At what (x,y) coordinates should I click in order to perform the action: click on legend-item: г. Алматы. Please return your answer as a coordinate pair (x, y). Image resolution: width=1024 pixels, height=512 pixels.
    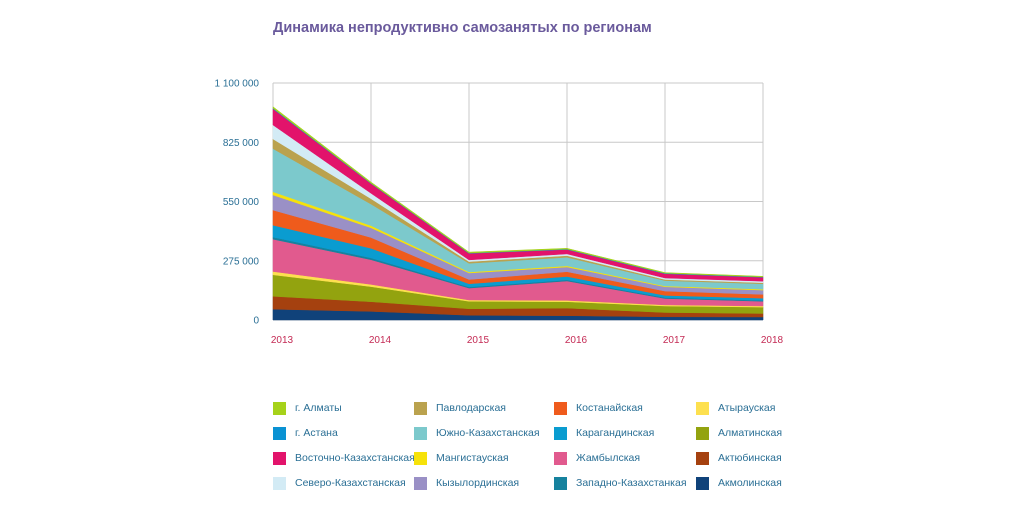
    Looking at the image, I should click on (307, 408).